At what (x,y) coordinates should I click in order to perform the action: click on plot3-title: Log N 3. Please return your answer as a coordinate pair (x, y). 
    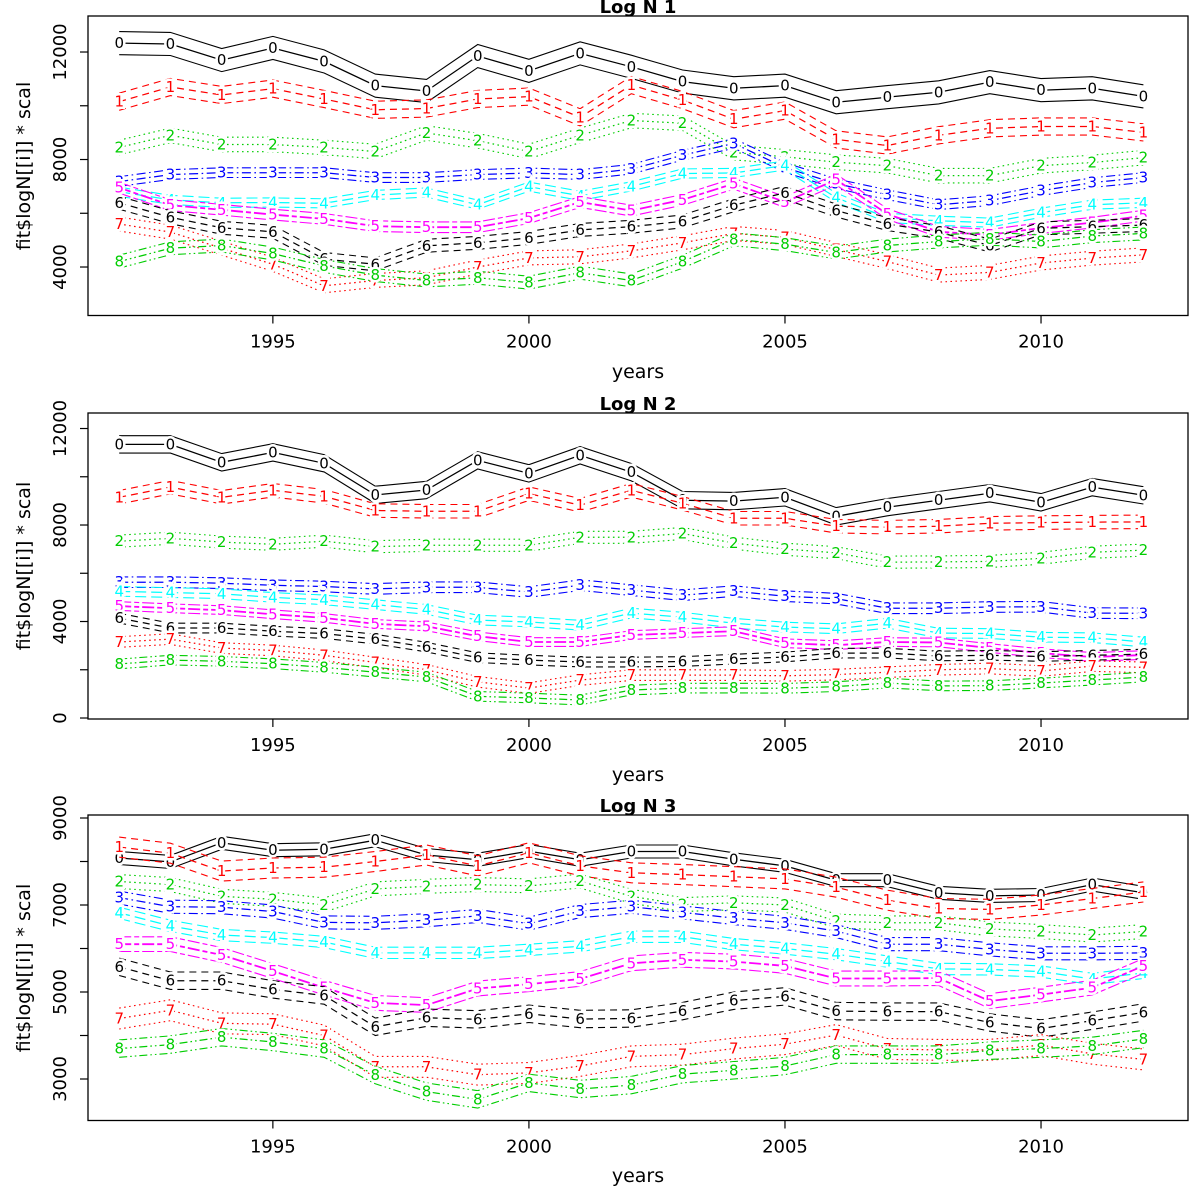
    Looking at the image, I should click on (638, 806).